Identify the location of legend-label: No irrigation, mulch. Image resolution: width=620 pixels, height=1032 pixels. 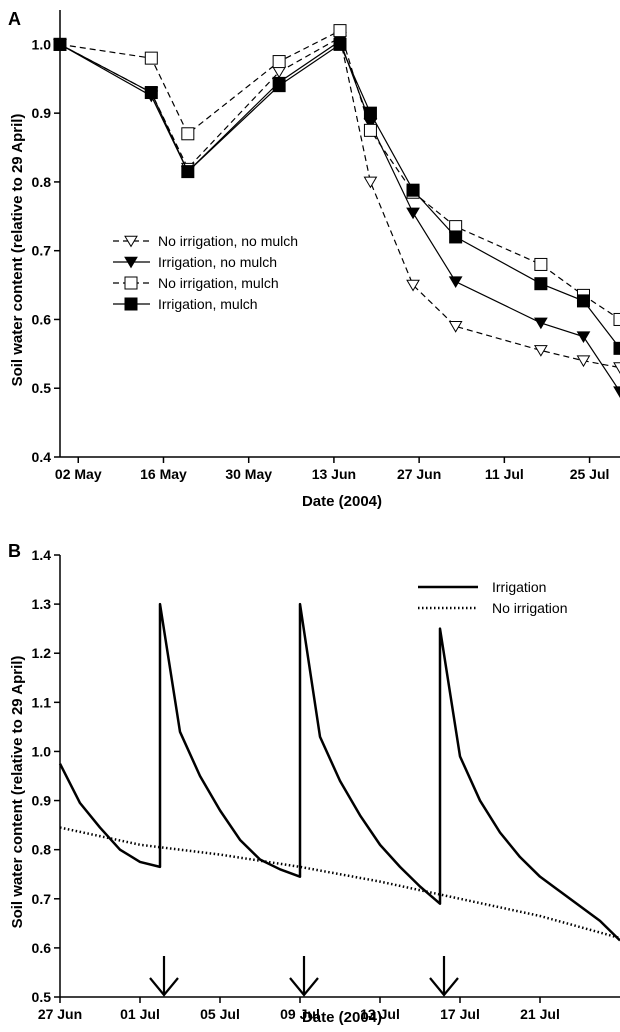
(218, 283).